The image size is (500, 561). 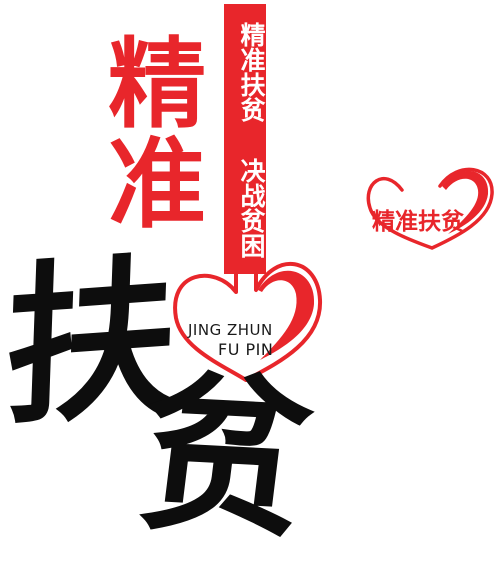 I want to click on small-heart-swoosh, so click(x=465, y=202).